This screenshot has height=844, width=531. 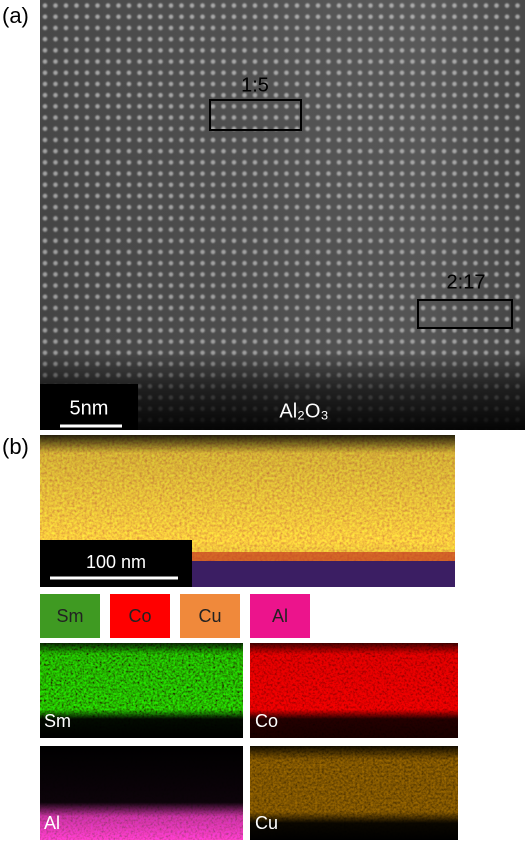 What do you see at coordinates (466, 282) in the screenshot?
I see `region-label: 2:17` at bounding box center [466, 282].